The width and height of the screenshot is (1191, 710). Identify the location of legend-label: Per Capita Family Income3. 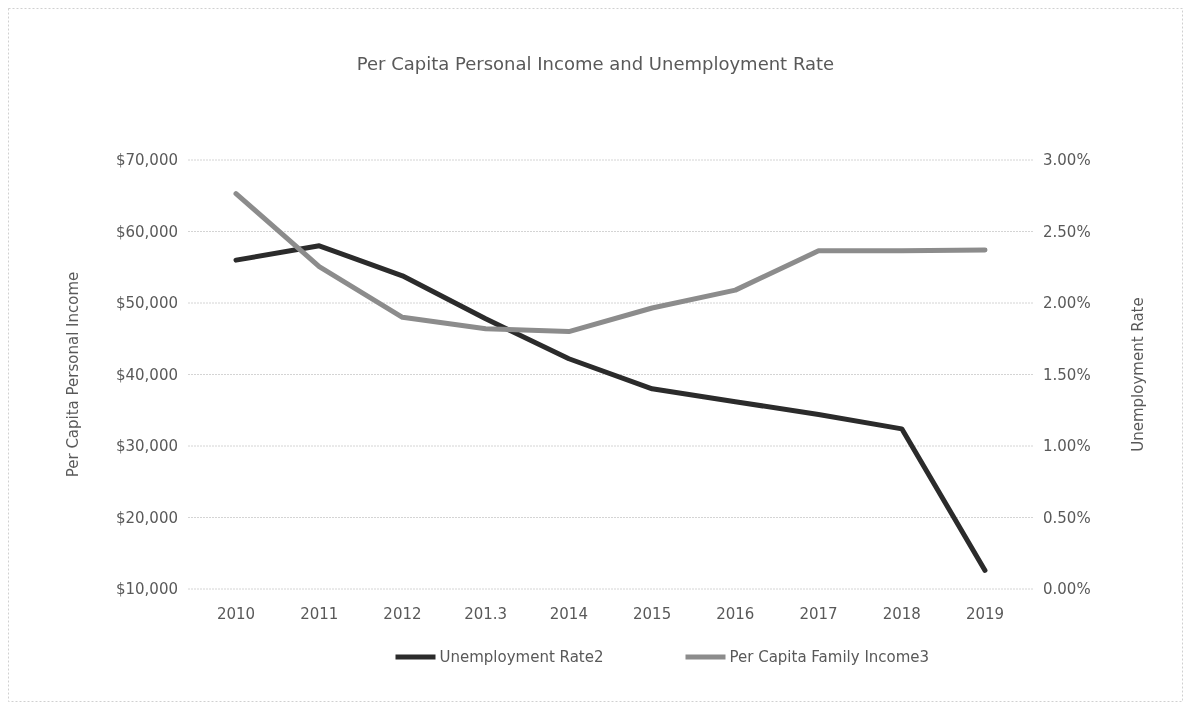
(829, 657).